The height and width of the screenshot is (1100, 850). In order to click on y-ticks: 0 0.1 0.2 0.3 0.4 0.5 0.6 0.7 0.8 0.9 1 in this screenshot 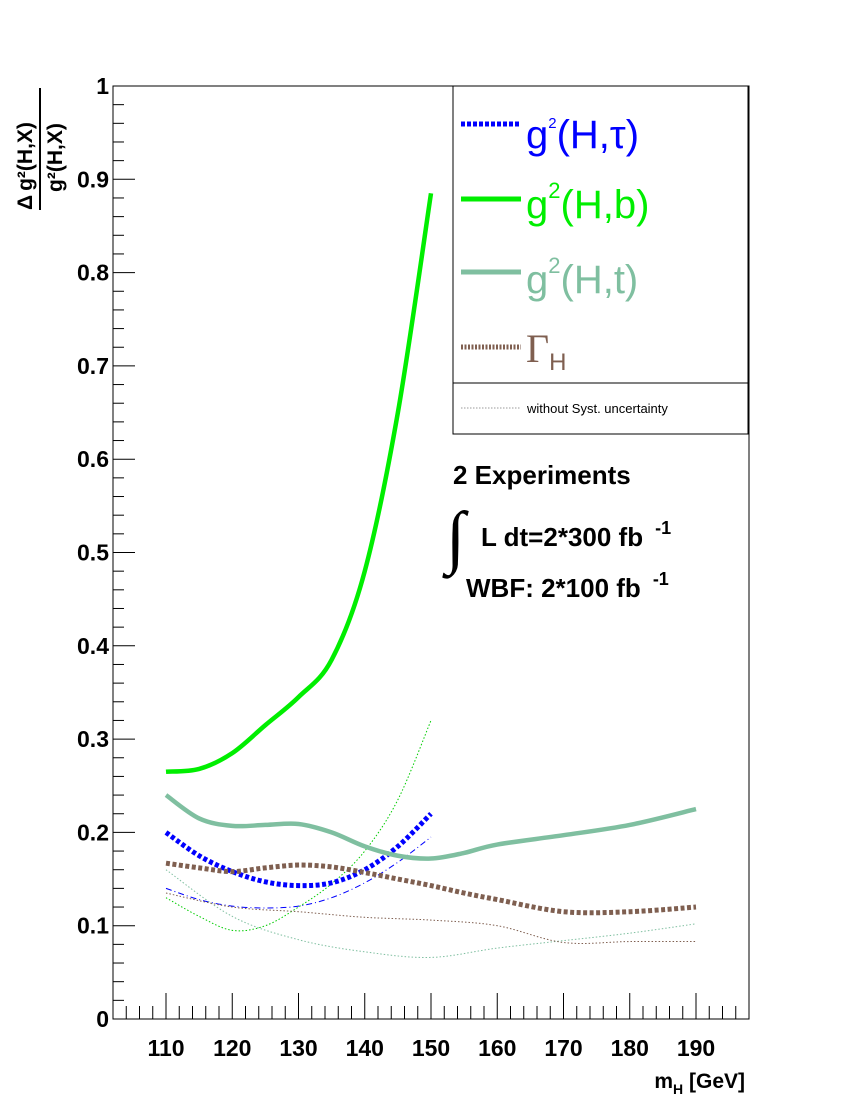, I will do `click(106, 552)`.